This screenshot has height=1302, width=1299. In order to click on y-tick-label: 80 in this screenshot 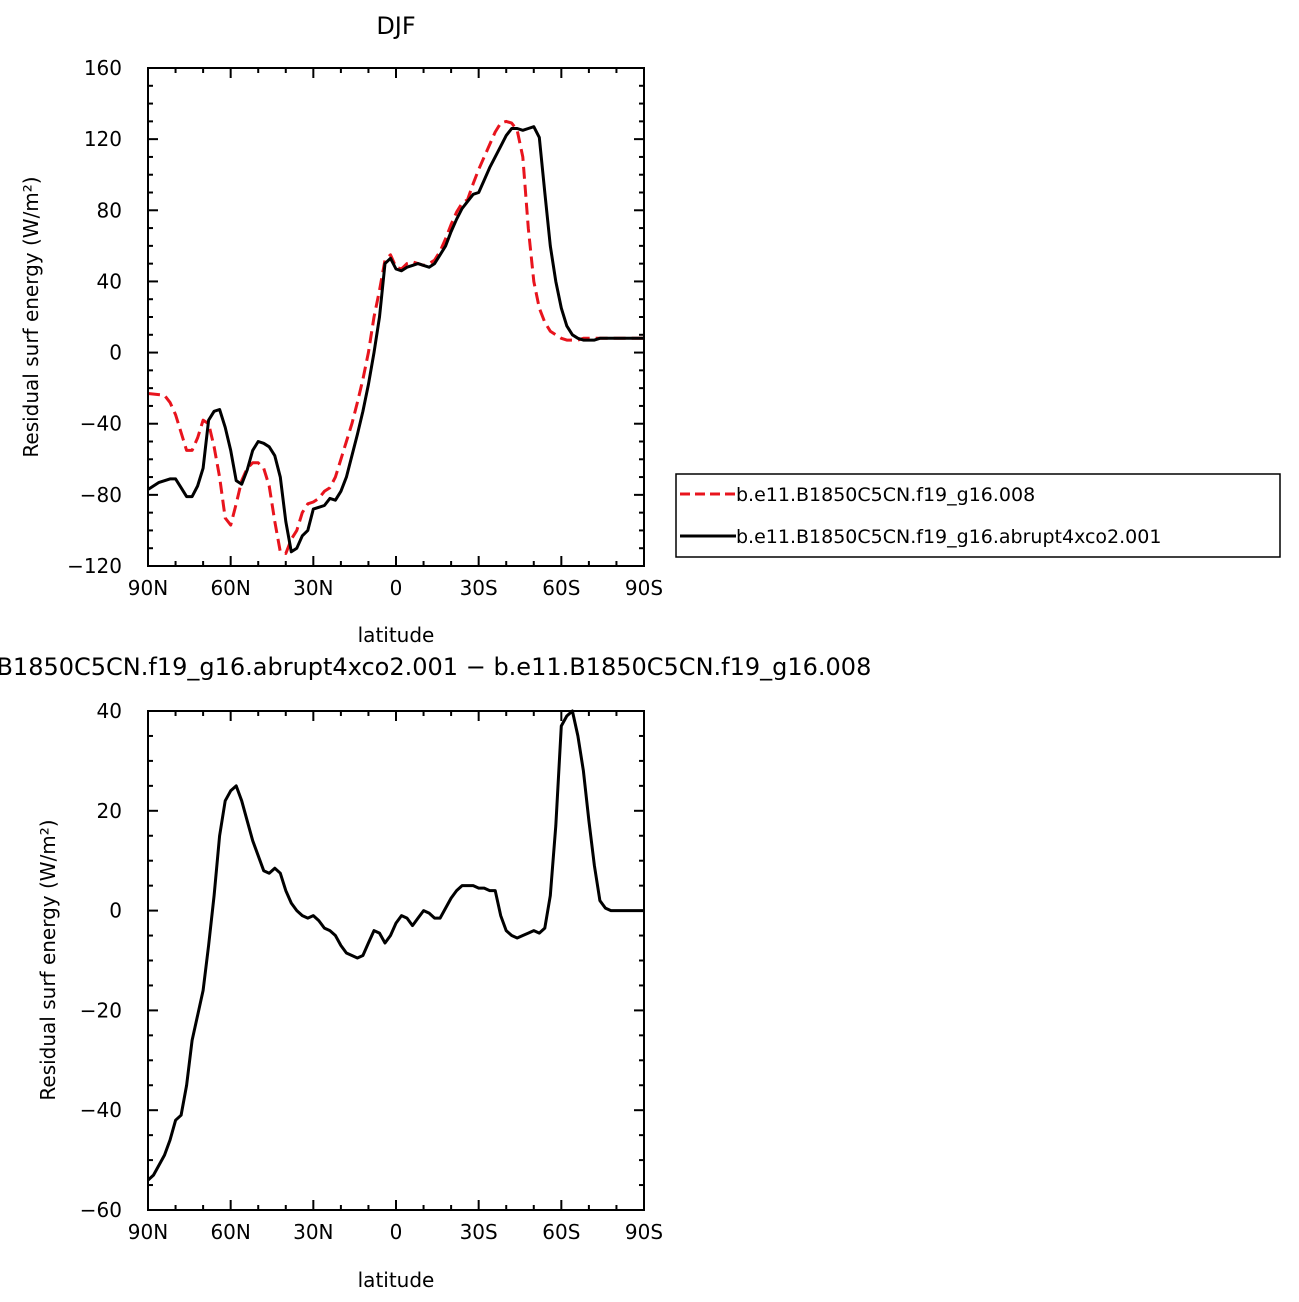, I will do `click(109, 210)`.